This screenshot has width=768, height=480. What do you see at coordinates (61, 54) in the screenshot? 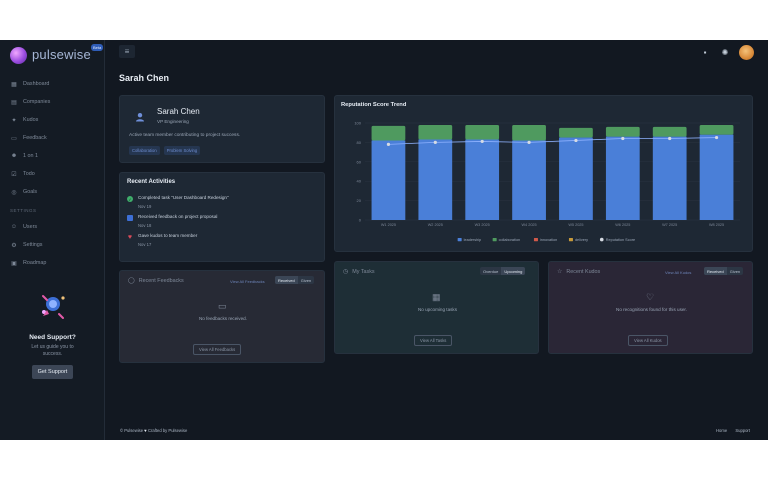
I see `app-name: pulsewise` at bounding box center [61, 54].